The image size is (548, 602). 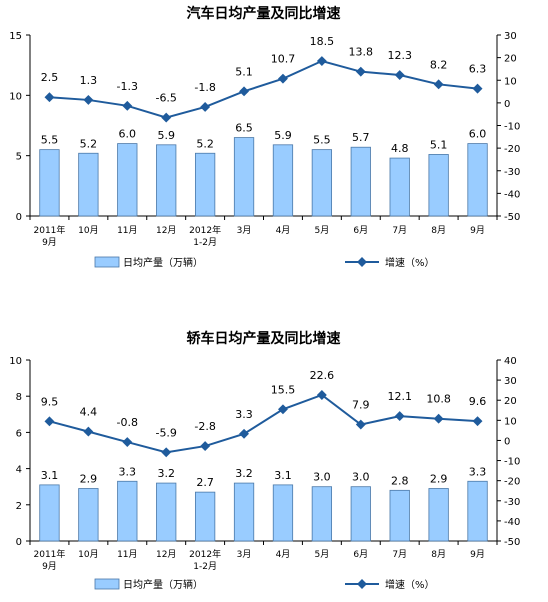 What do you see at coordinates (264, 338) in the screenshot?
I see `chart-title: 轿车日均产量及同比增速` at bounding box center [264, 338].